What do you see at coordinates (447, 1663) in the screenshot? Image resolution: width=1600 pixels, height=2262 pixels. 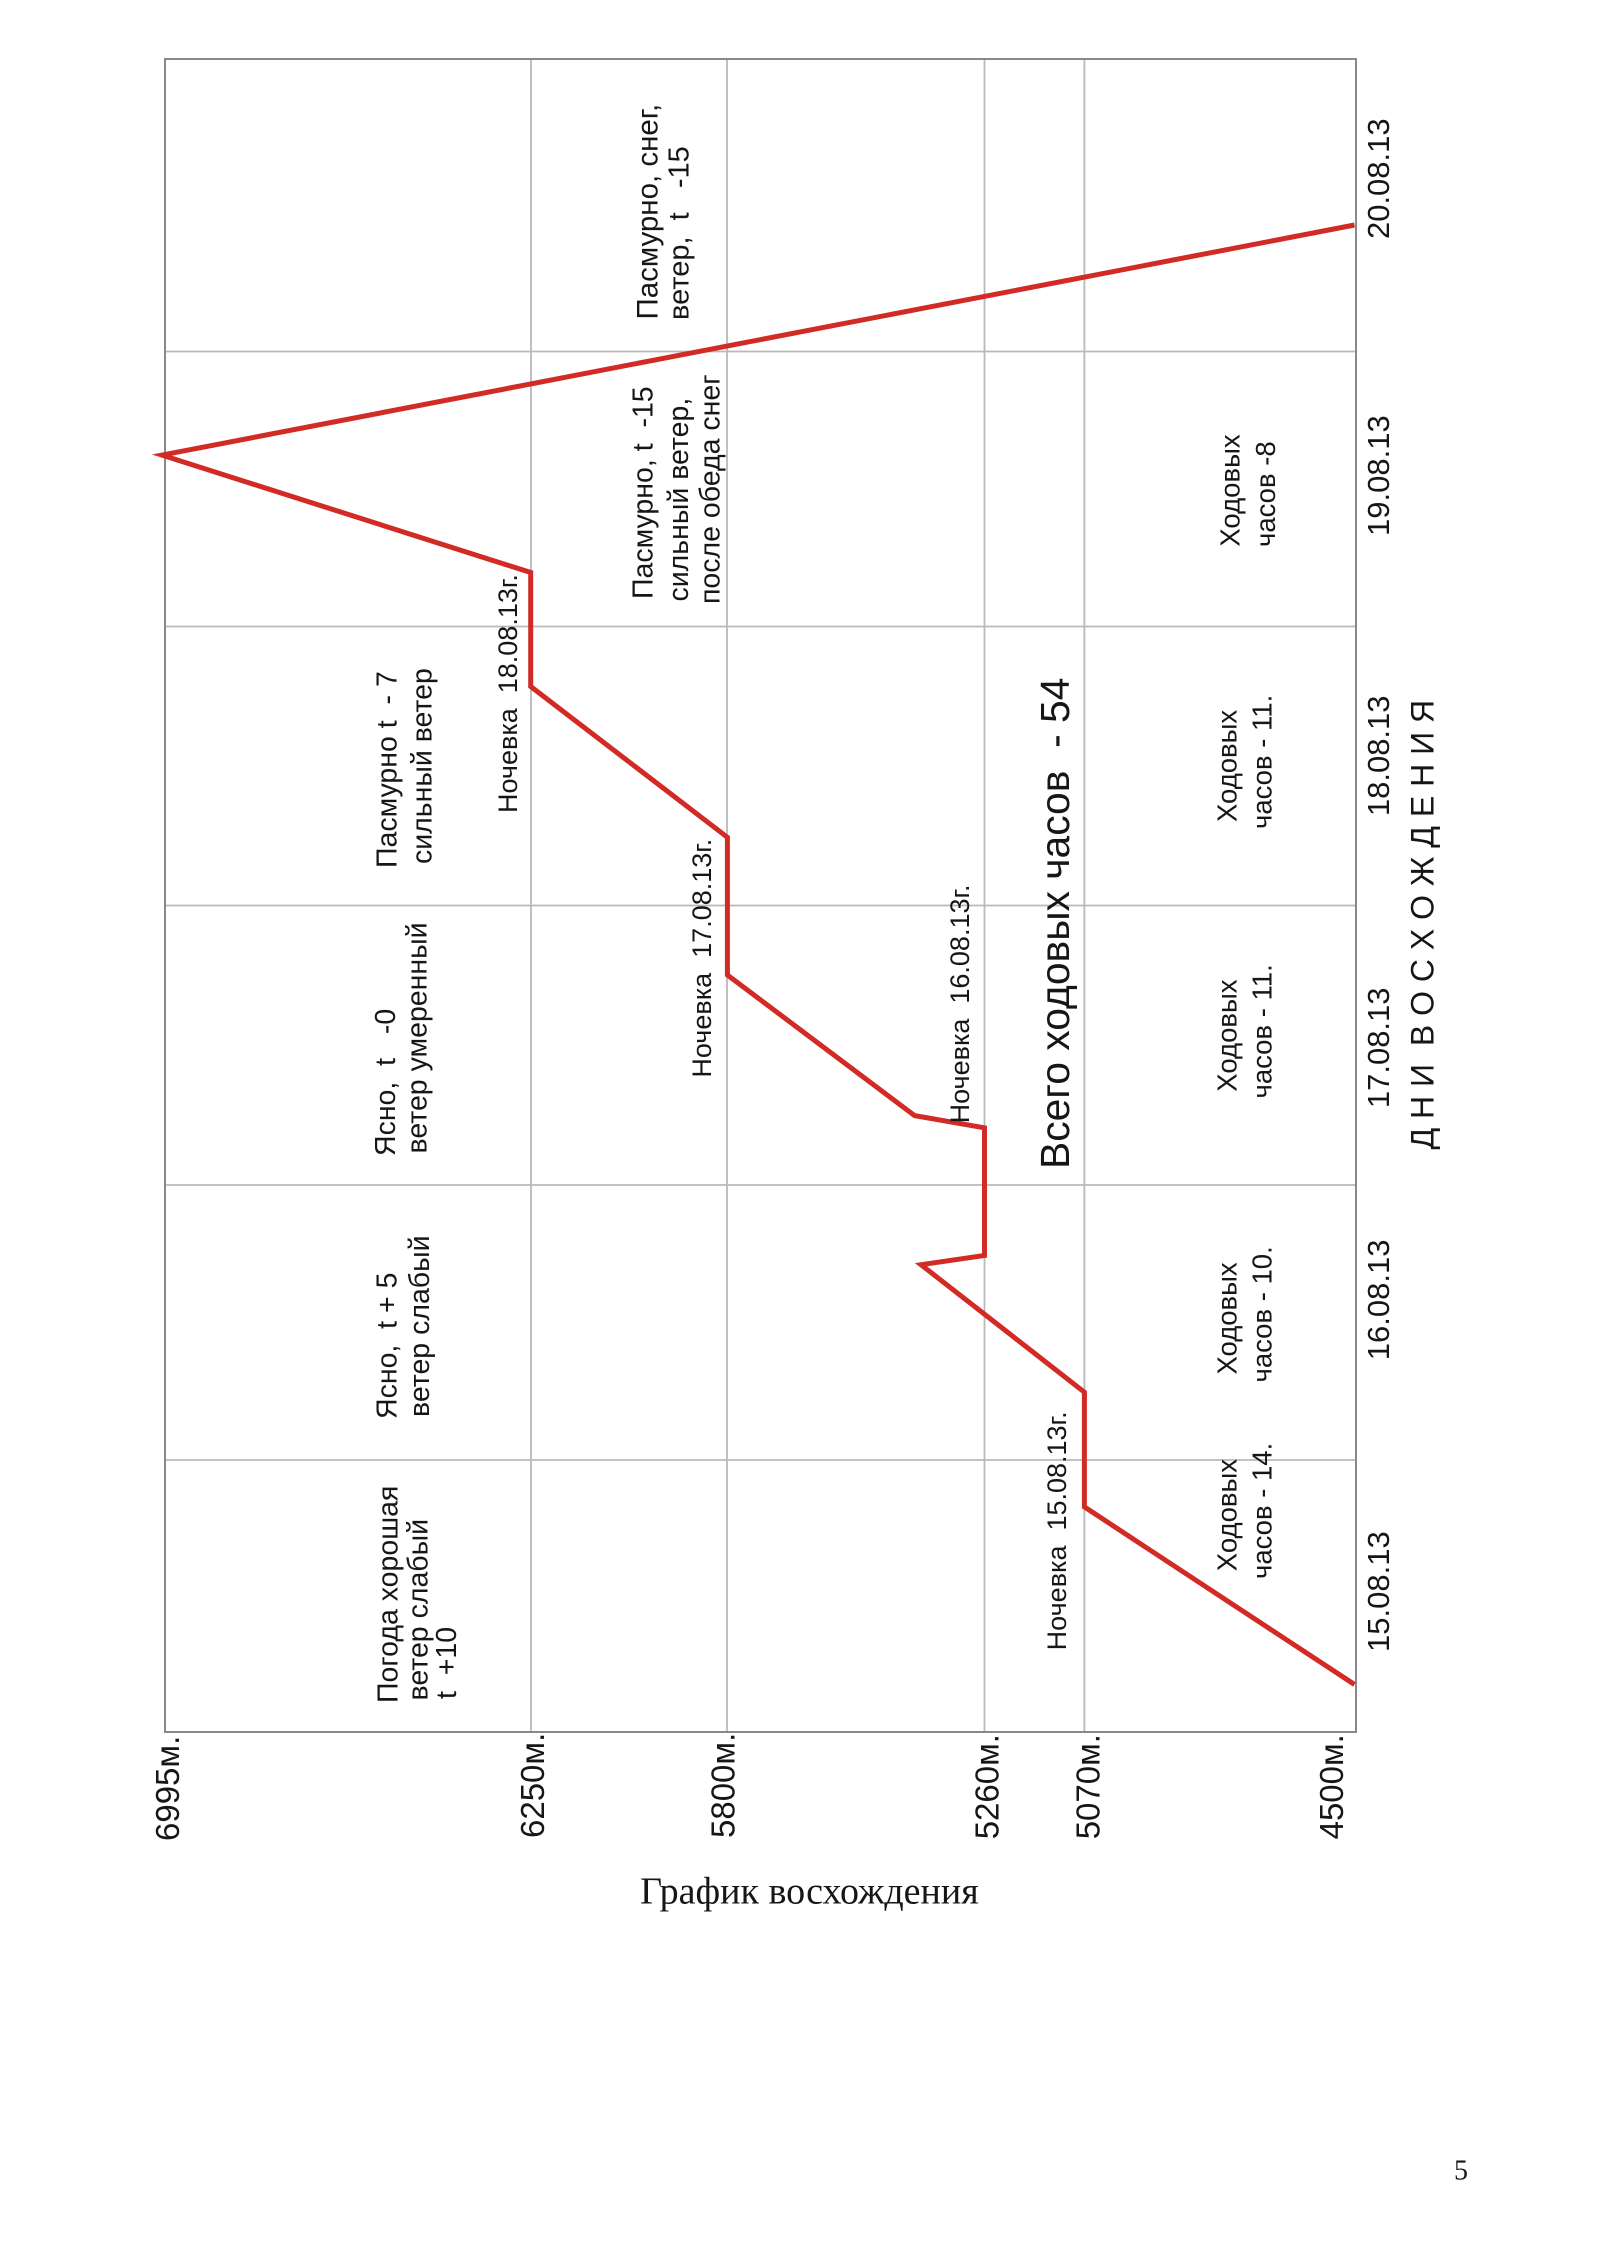 I see `svg-text: t +10` at bounding box center [447, 1663].